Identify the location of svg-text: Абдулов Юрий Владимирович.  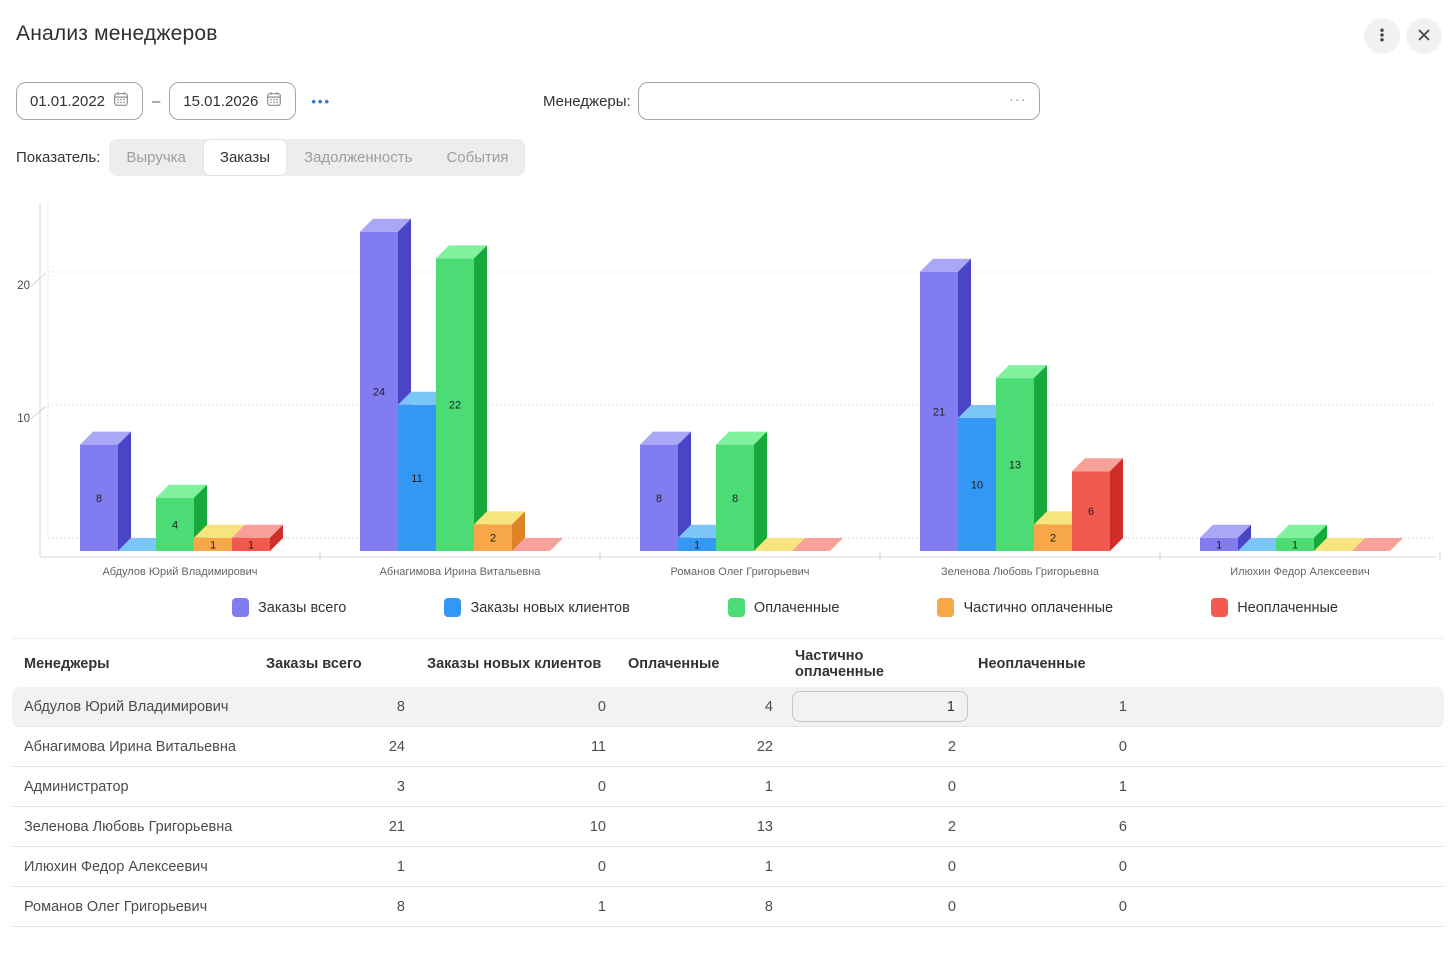
(179, 572).